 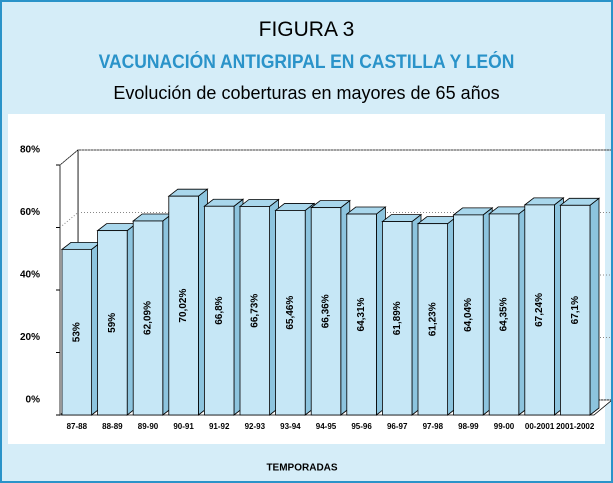 I want to click on value-label: 64,35%, so click(x=504, y=314).